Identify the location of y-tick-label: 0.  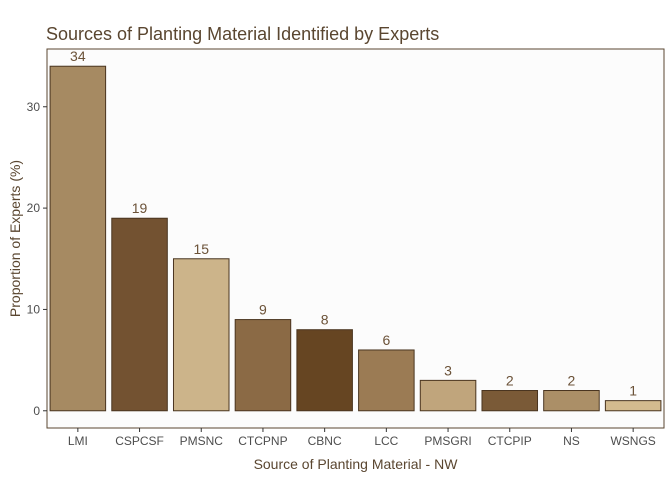
(36, 411).